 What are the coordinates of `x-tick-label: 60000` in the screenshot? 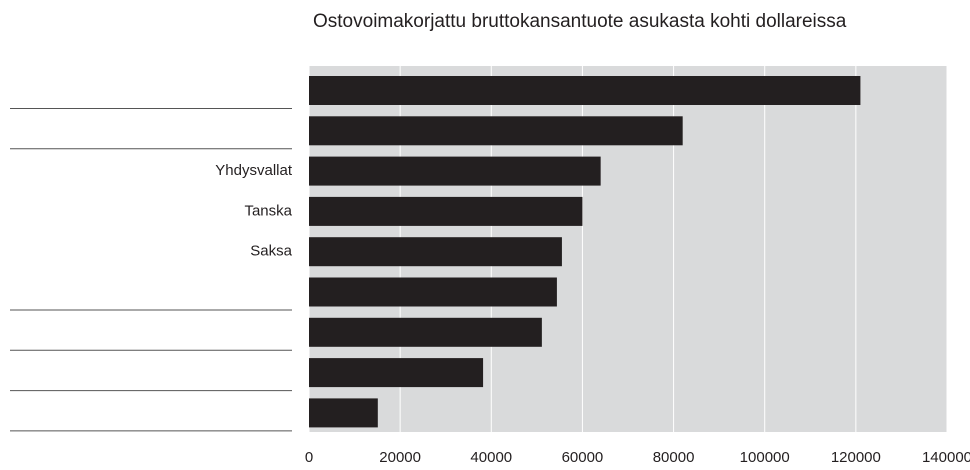 It's located at (583, 457).